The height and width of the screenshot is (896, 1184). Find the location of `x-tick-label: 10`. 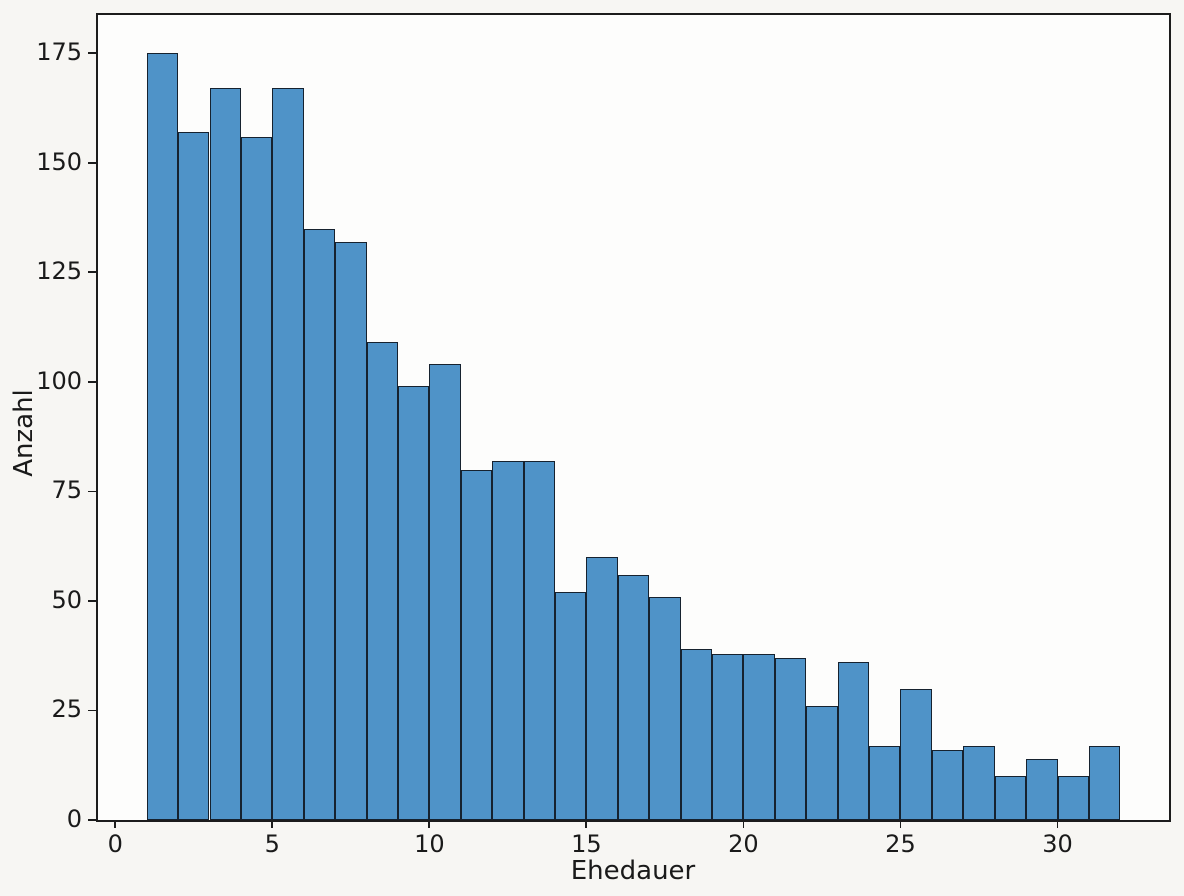

x-tick-label: 10 is located at coordinates (429, 844).